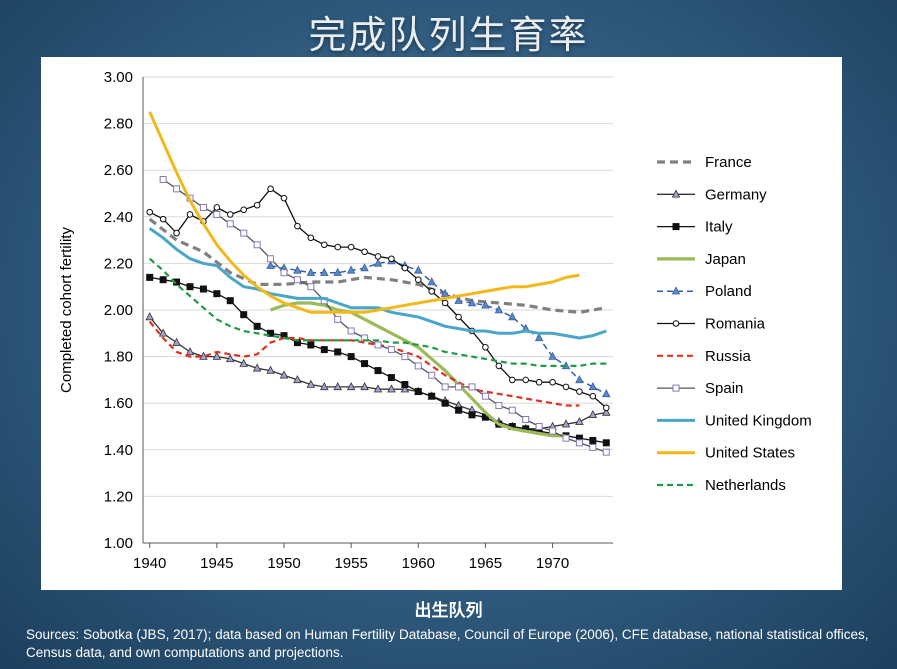  What do you see at coordinates (724, 388) in the screenshot?
I see `legend-label: Spain` at bounding box center [724, 388].